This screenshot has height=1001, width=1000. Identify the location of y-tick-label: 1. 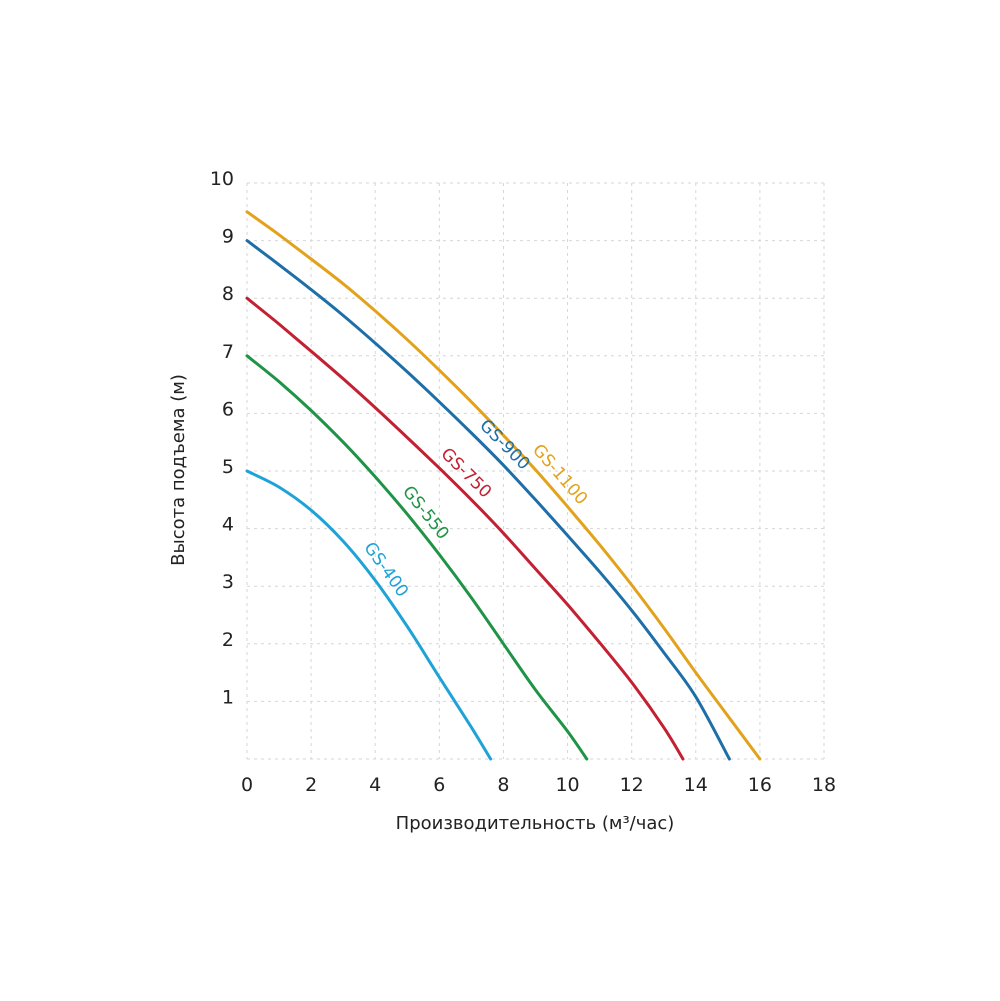
(228, 697).